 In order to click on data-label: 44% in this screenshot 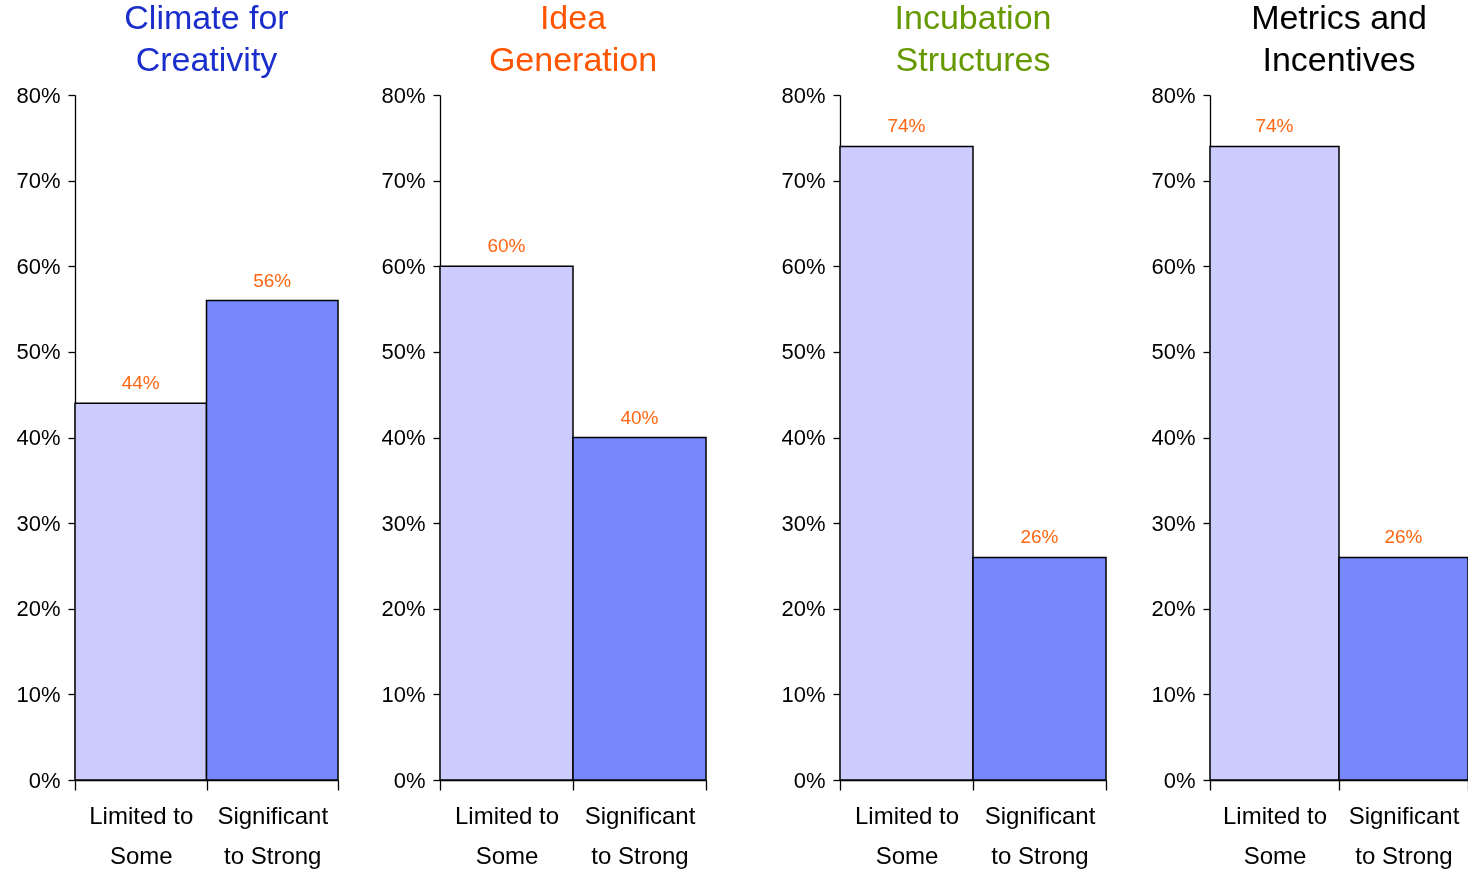, I will do `click(140, 383)`.